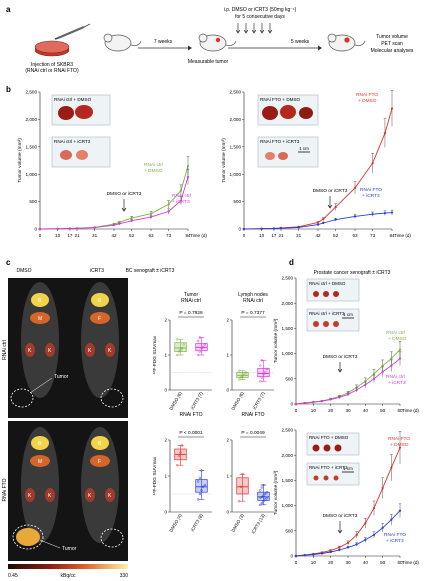 This screenshot has width=425, height=581. I want to click on x-tick-label: 40, so click(366, 410).